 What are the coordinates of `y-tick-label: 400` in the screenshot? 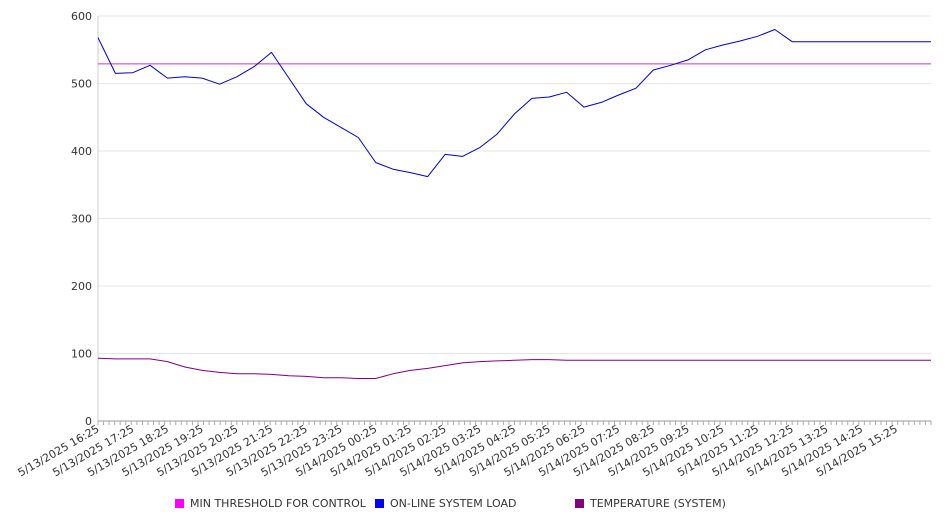 It's located at (81, 151).